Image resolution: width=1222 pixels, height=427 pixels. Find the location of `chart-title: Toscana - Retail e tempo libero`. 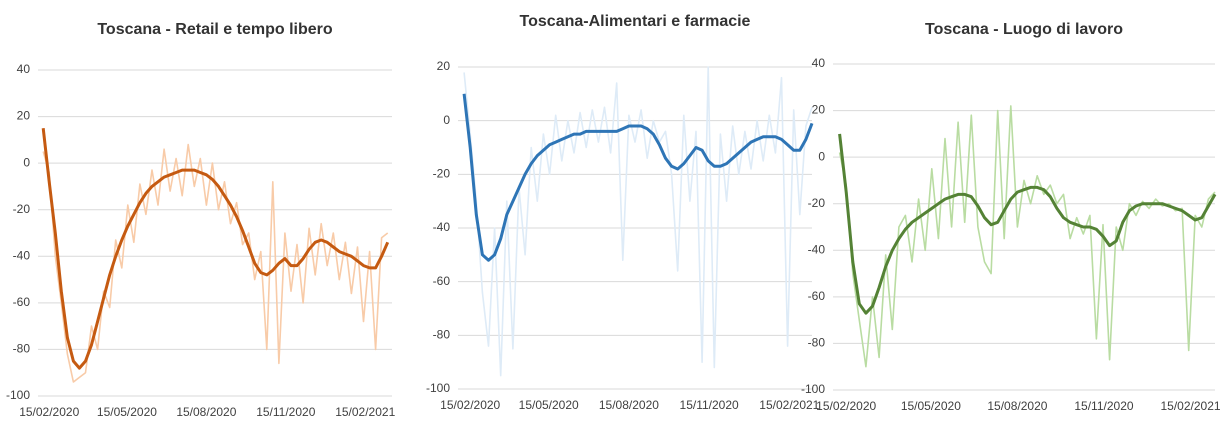

chart-title: Toscana - Retail e tempo libero is located at coordinates (215, 29).